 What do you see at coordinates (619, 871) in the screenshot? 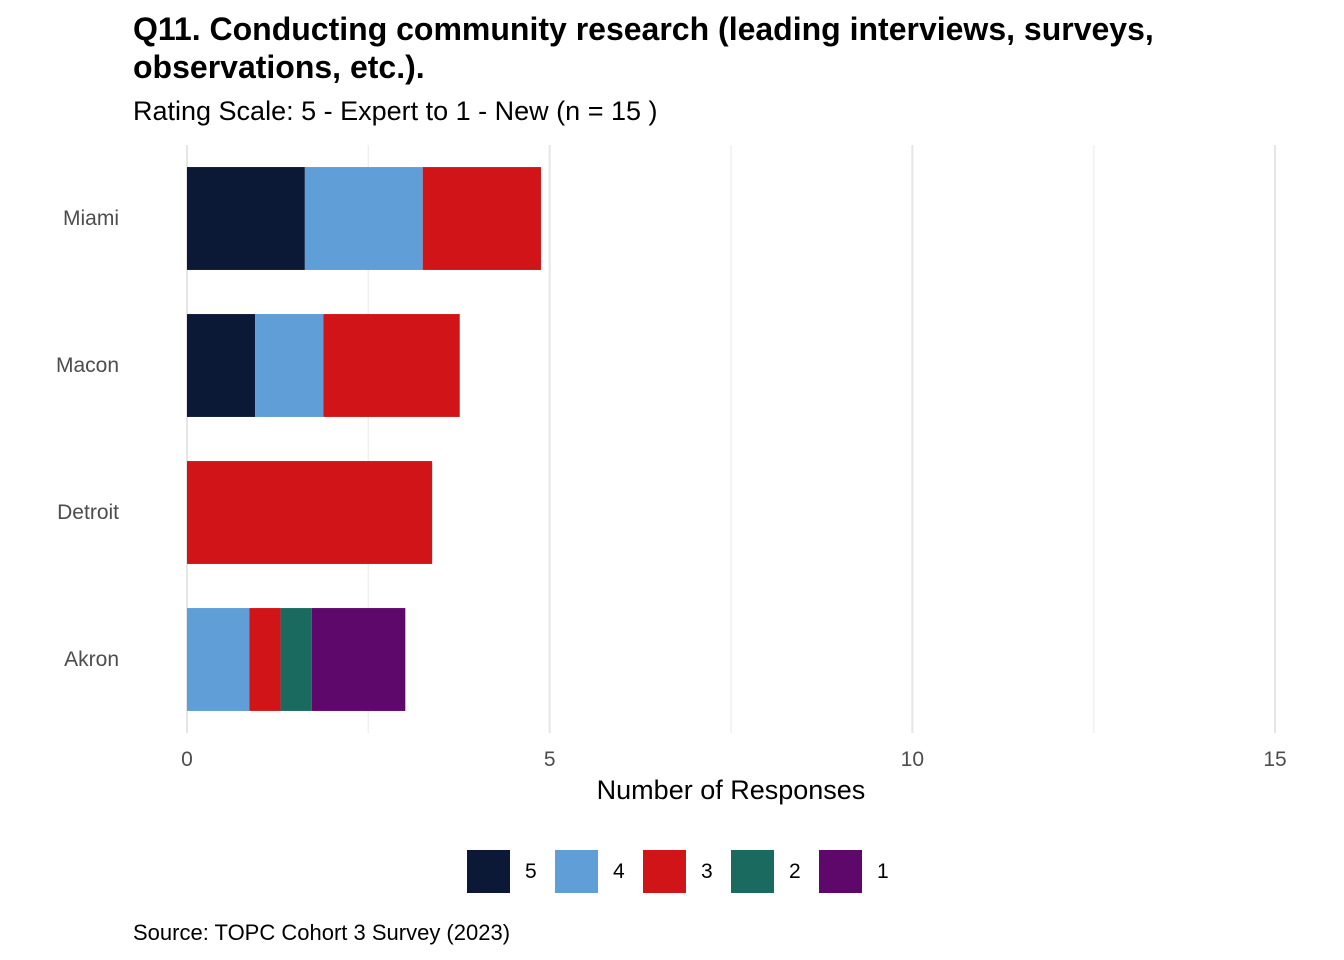
I see `legend-label: 4` at bounding box center [619, 871].